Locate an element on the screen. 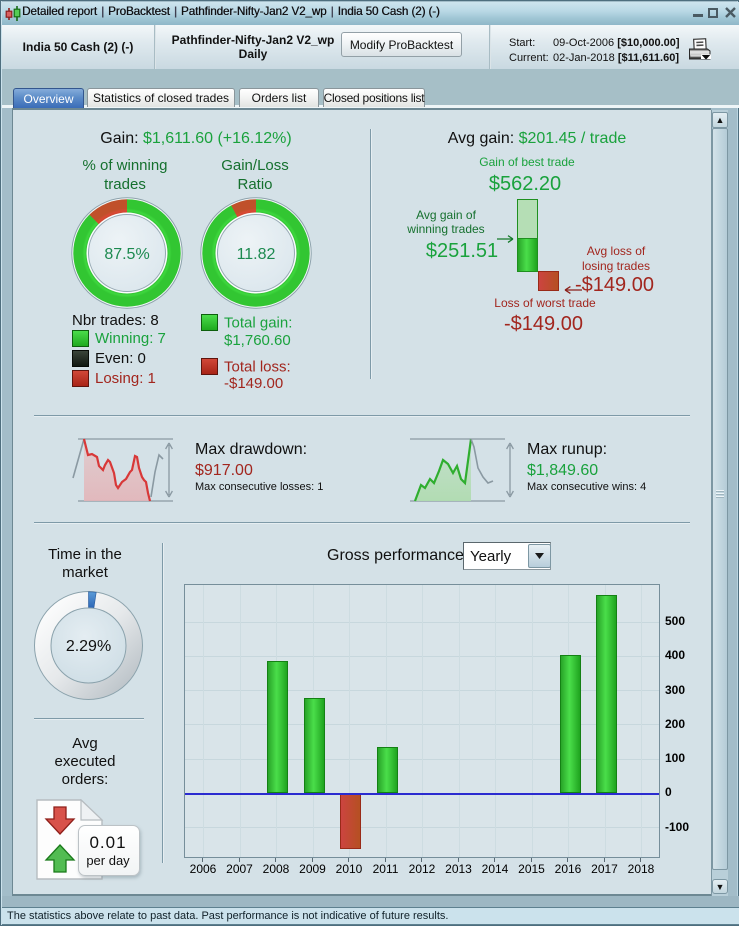 The width and height of the screenshot is (739, 926). svg-text: 11.82 is located at coordinates (256, 254).